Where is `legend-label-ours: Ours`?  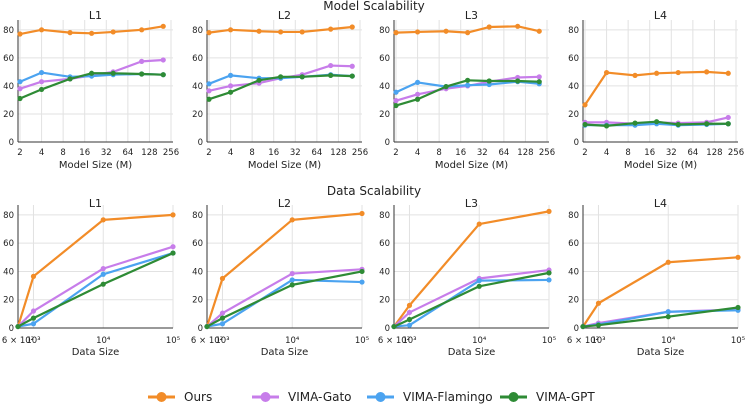 legend-label-ours: Ours is located at coordinates (198, 397).